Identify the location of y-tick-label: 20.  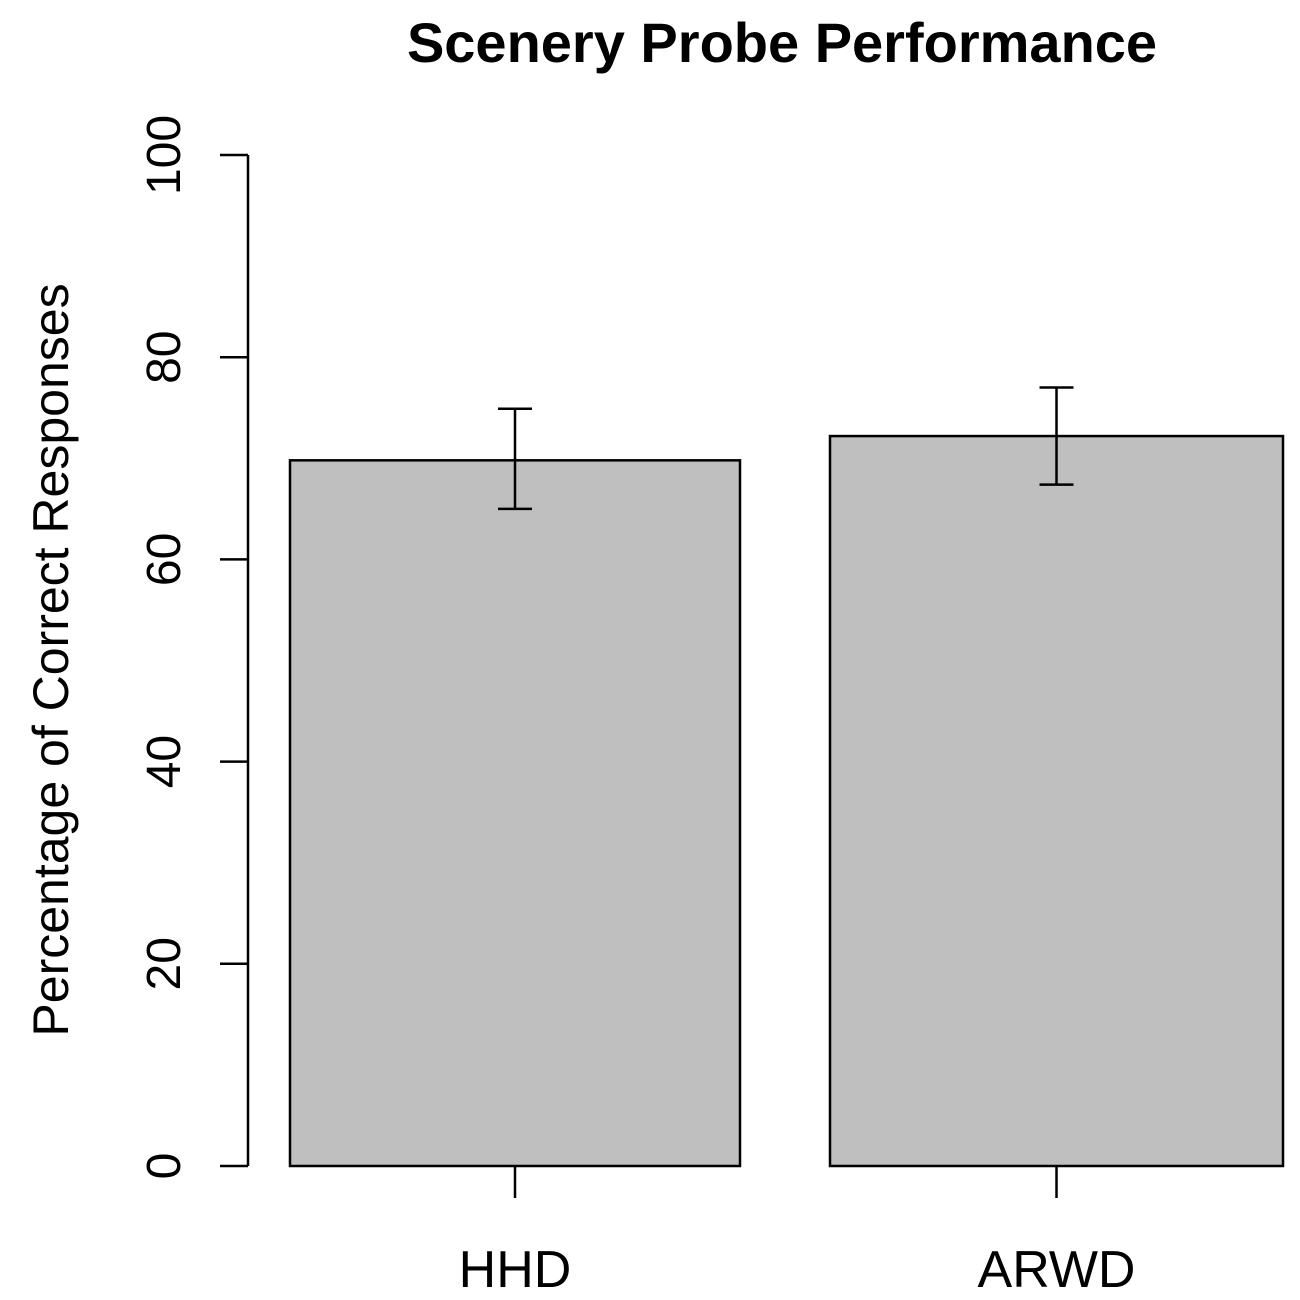
(164, 963).